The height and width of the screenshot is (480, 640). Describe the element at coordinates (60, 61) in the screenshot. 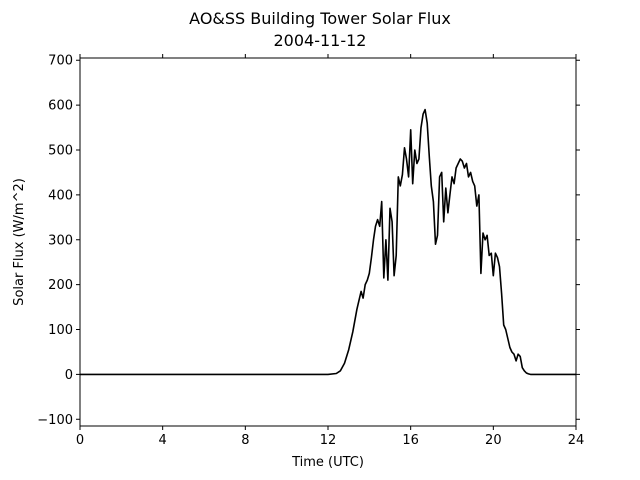

I see `y-tick-label: 700` at that location.